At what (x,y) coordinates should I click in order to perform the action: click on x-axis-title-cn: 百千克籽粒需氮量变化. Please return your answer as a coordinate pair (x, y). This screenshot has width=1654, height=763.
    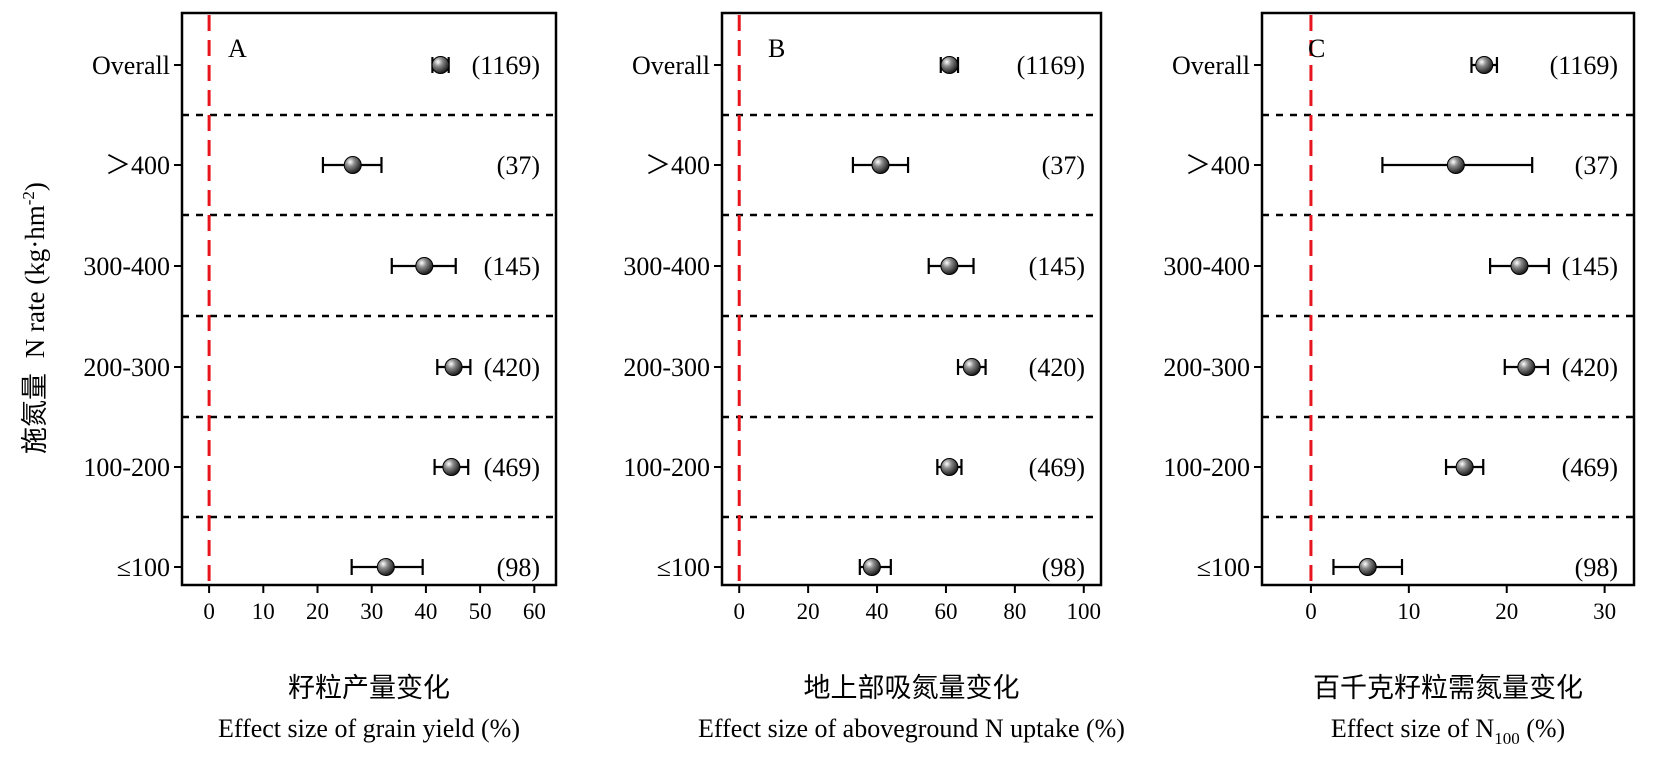
    Looking at the image, I should click on (1448, 688).